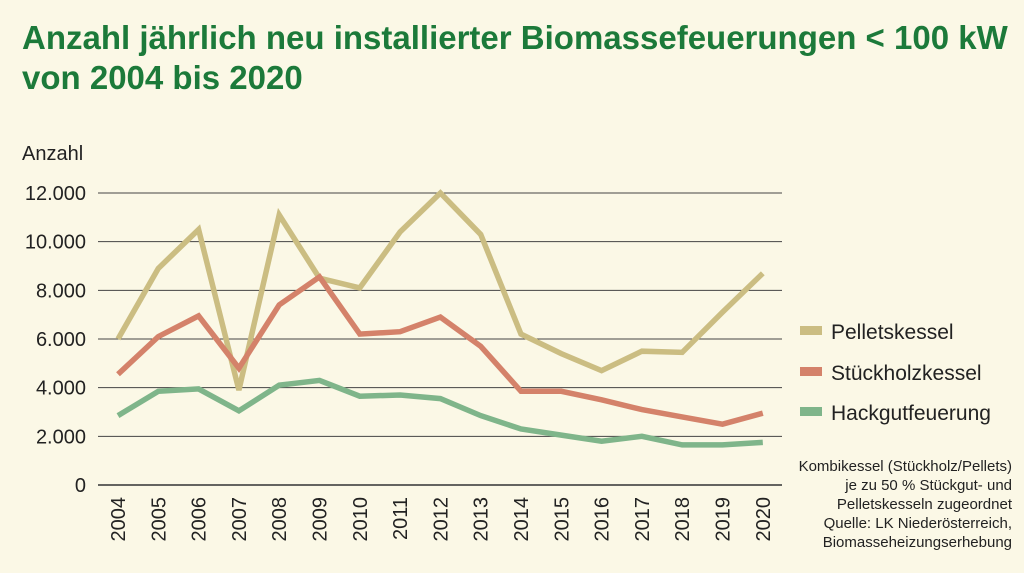 This screenshot has width=1024, height=573. What do you see at coordinates (764, 519) in the screenshot?
I see `x-tick-label-2020: 2020` at bounding box center [764, 519].